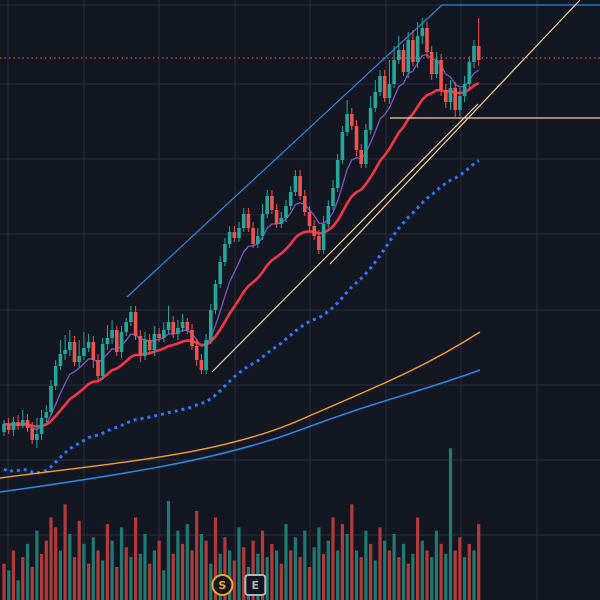  I want to click on badge-split: S, so click(222, 585).